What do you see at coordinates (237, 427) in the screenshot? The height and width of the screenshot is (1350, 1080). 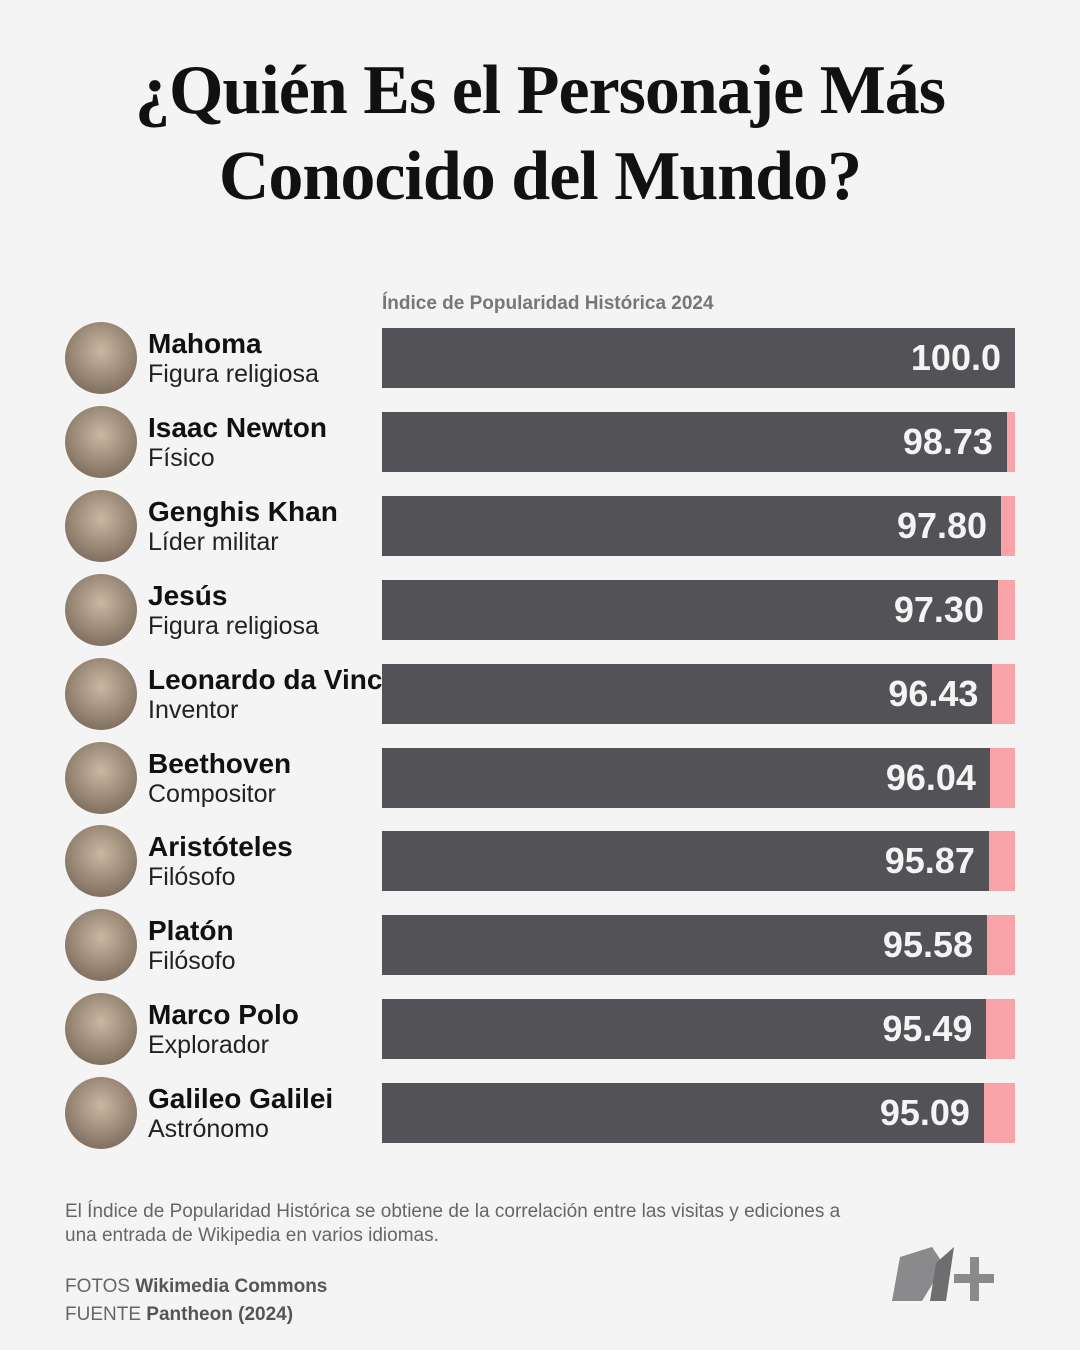 I see `person-name: Isaac Newton` at bounding box center [237, 427].